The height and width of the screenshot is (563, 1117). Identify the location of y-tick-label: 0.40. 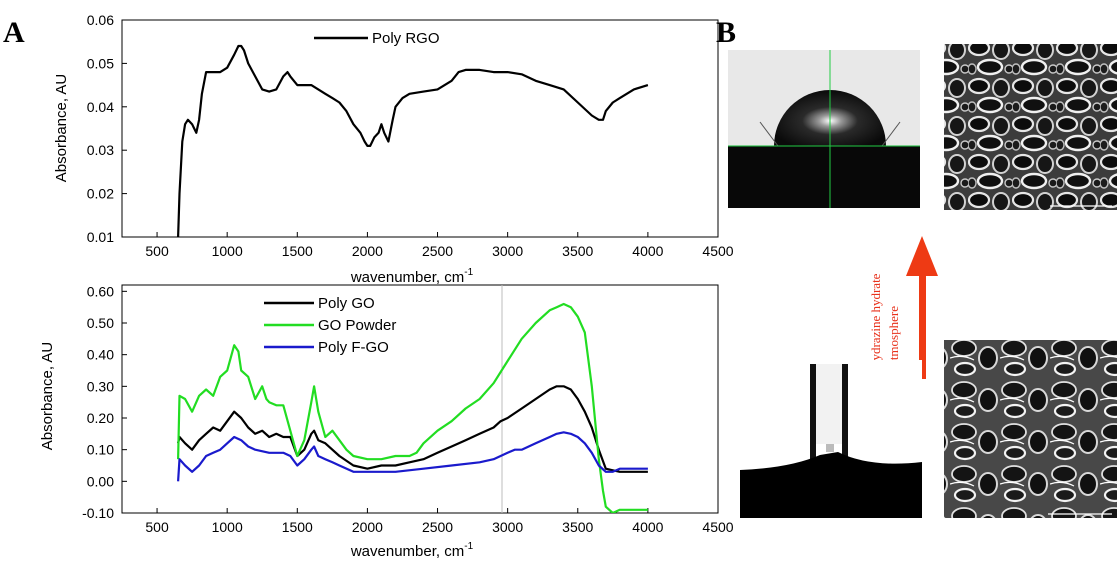
(100, 355).